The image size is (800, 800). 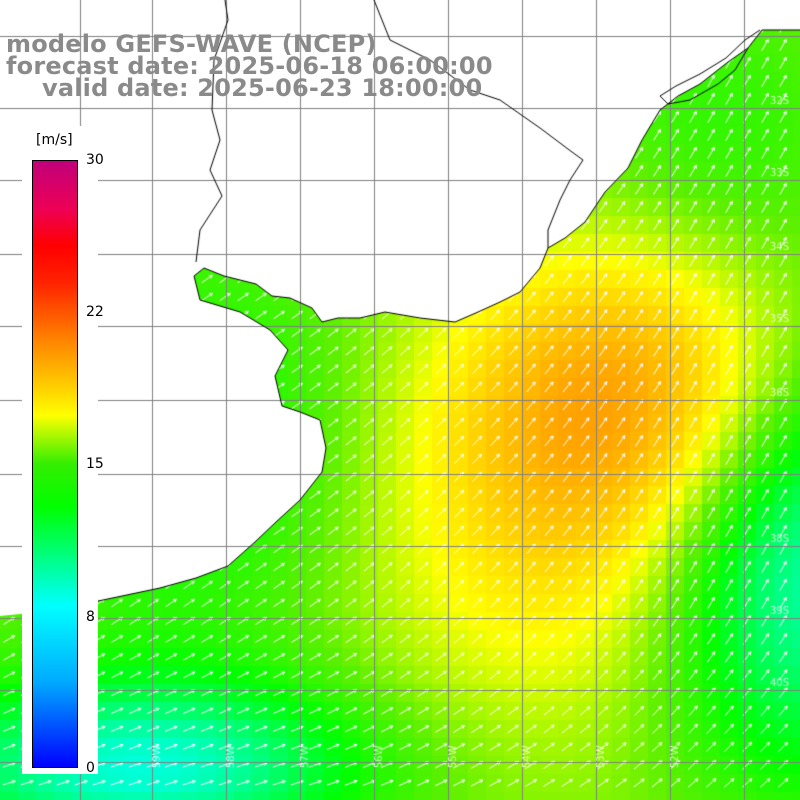 What do you see at coordinates (249, 66) in the screenshot?
I see `forecast-date: forecast date: 2025-06-18 06:00:00` at bounding box center [249, 66].